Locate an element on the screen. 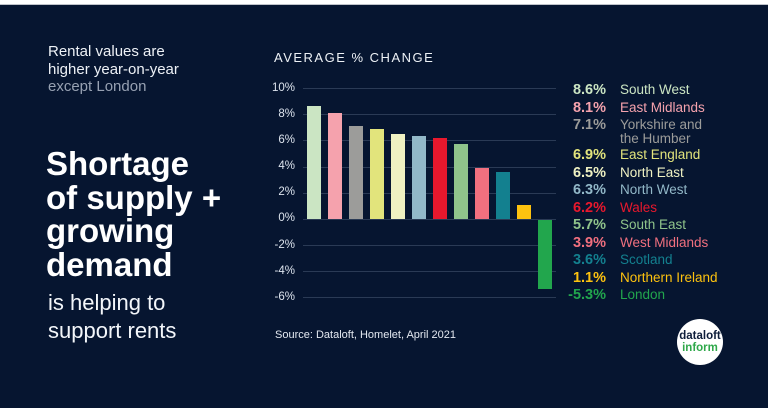 Image resolution: width=768 pixels, height=408 pixels. bar-west-midlands is located at coordinates (482, 193).